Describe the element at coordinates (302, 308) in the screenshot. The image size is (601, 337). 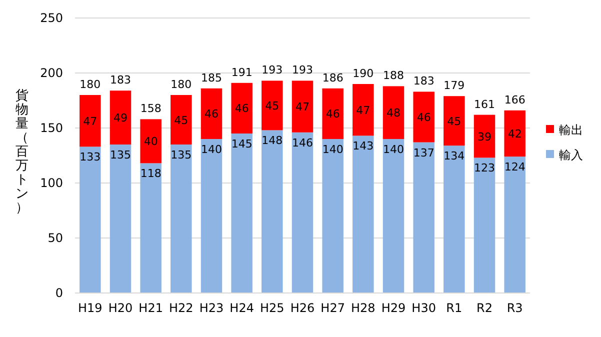
I see `x-tick-label: H26` at that location.